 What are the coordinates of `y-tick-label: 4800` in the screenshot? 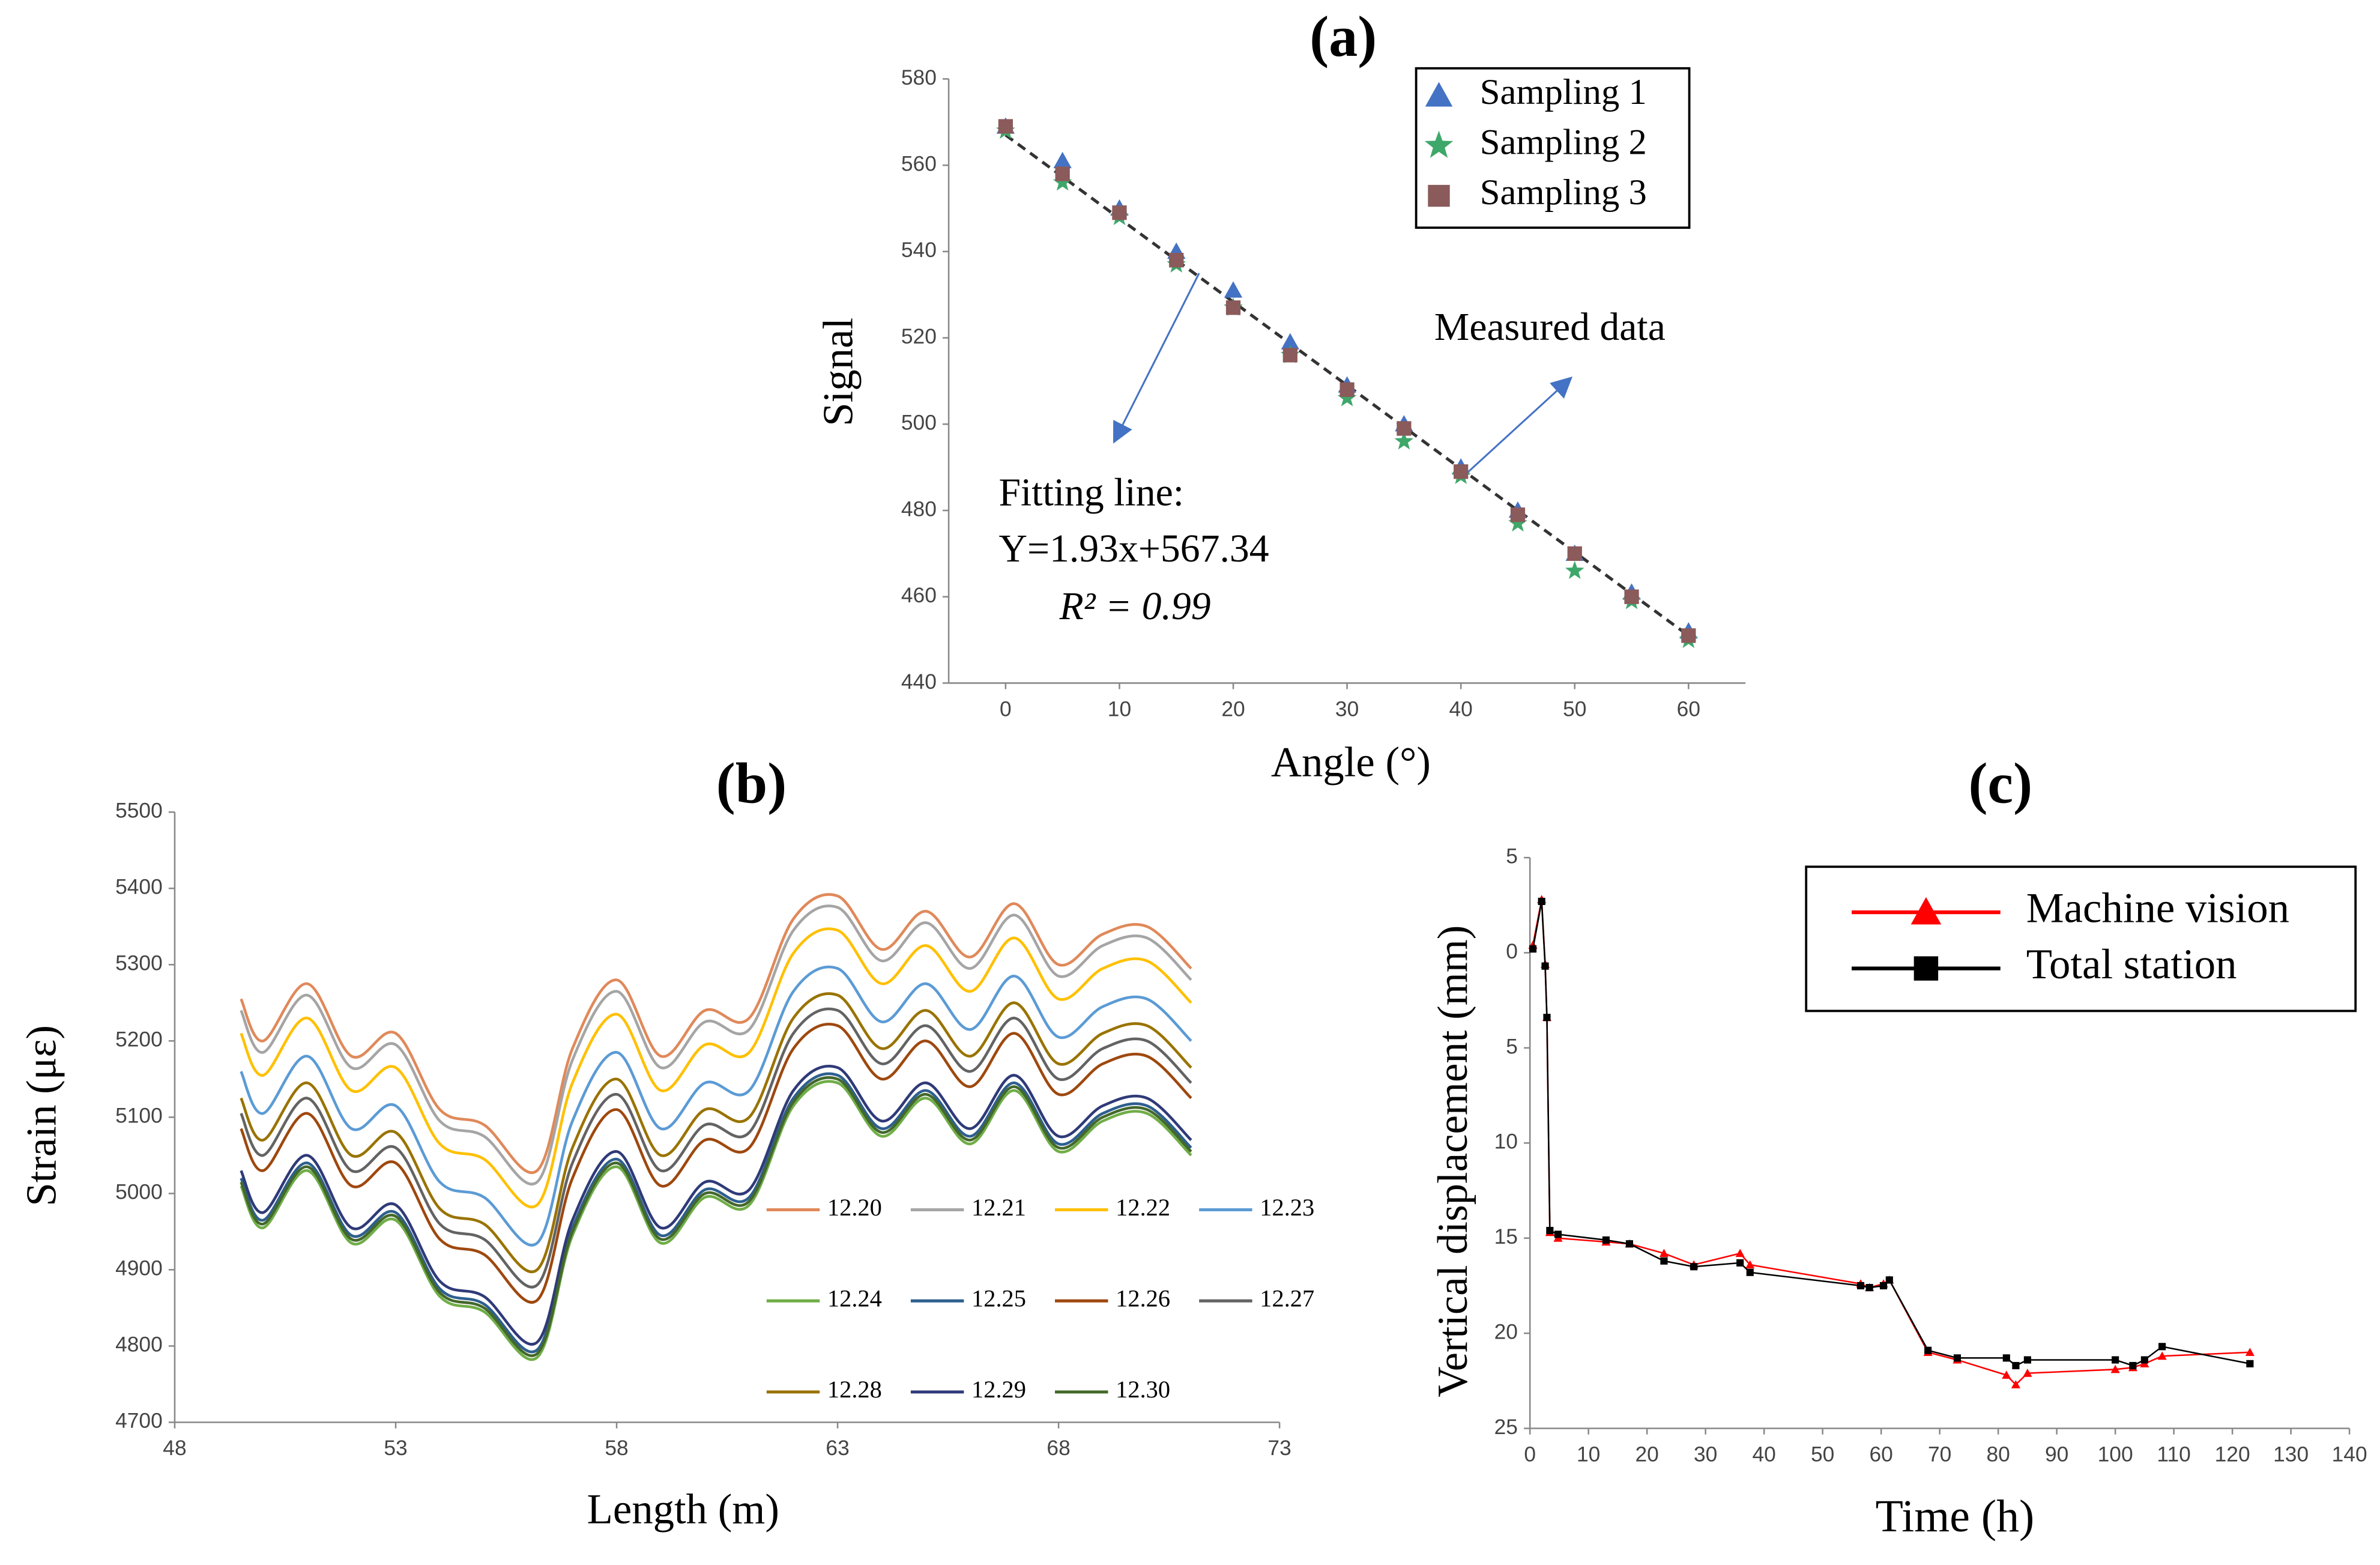 It's located at (139, 1345).